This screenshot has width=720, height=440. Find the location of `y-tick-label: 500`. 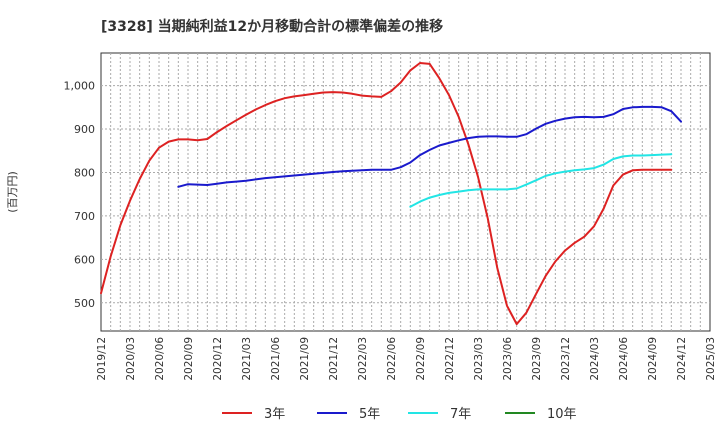

y-tick-label: 500 is located at coordinates (84, 303).